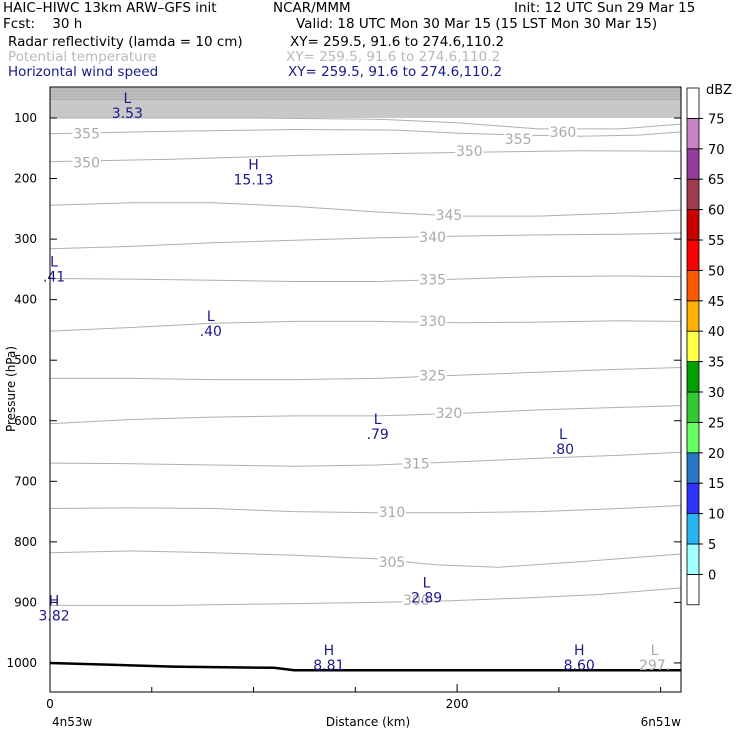 The width and height of the screenshot is (740, 740). What do you see at coordinates (716, 211) in the screenshot?
I see `colorbar-level-label: 60` at bounding box center [716, 211].